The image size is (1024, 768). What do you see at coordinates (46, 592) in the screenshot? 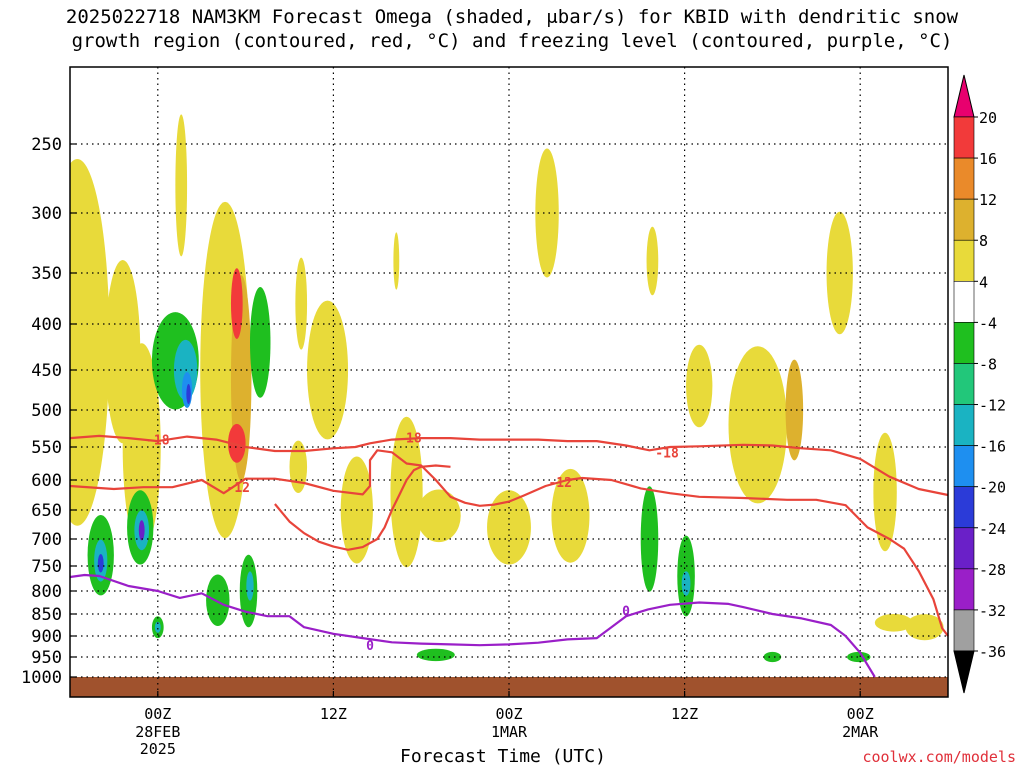
I see `y-tick-label: 800` at bounding box center [46, 592].